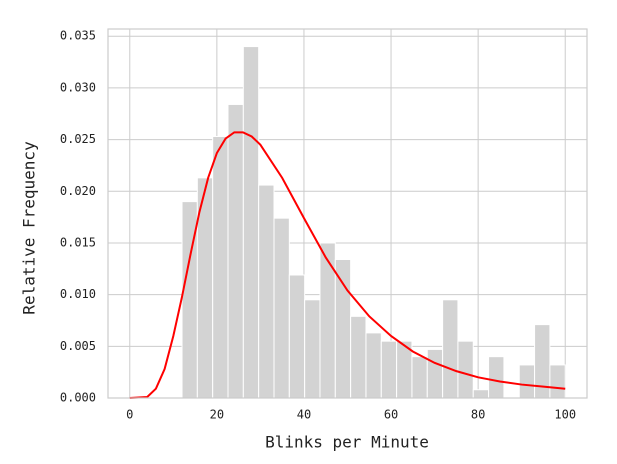  What do you see at coordinates (78, 346) in the screenshot?
I see `y-tick-label: 0.005` at bounding box center [78, 346].